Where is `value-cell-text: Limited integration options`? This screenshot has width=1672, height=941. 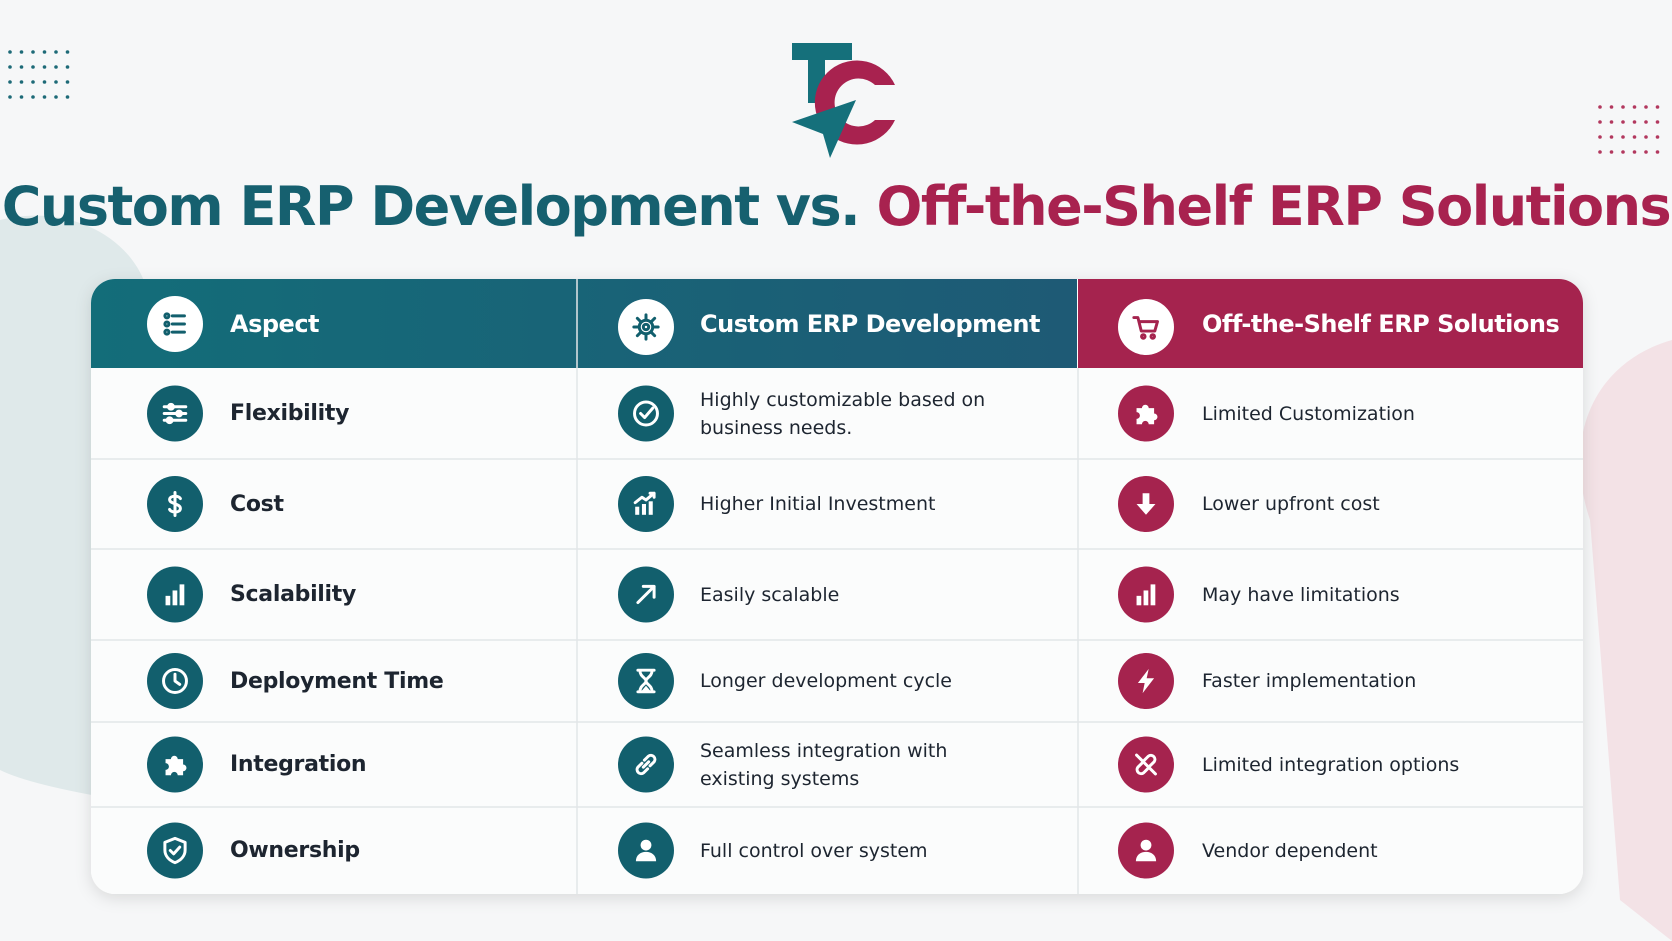 value-cell-text: Limited integration options is located at coordinates (1331, 764).